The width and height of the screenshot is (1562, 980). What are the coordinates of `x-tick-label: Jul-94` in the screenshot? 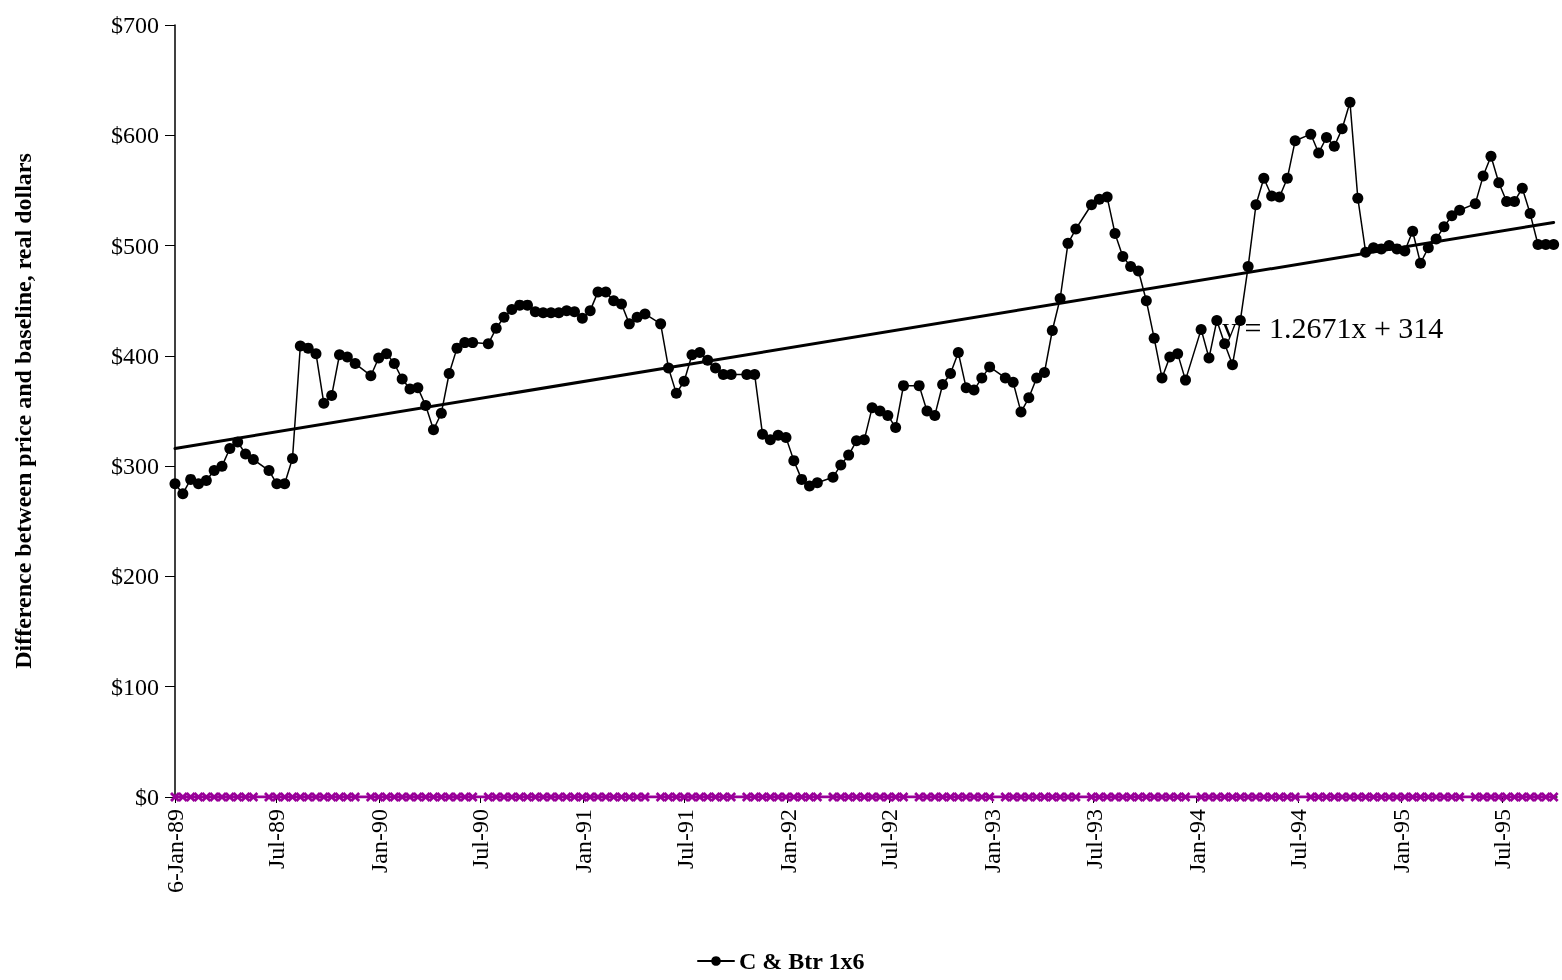 It's located at (1297, 839).